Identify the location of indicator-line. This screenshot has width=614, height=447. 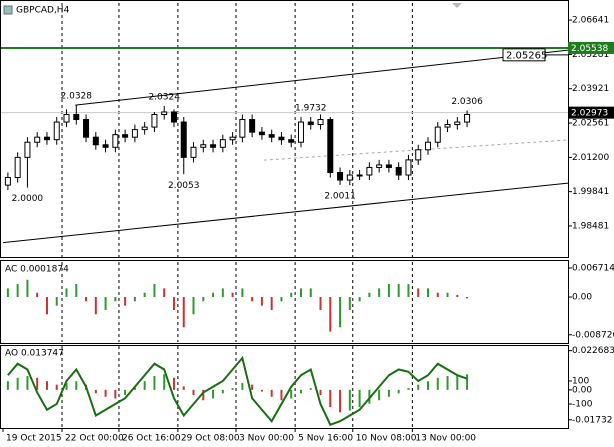
(237, 390).